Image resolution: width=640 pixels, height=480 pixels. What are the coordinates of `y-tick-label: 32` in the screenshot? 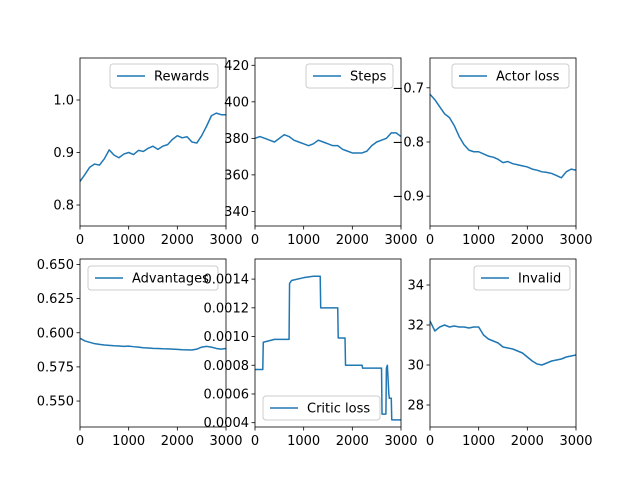 It's located at (415, 326).